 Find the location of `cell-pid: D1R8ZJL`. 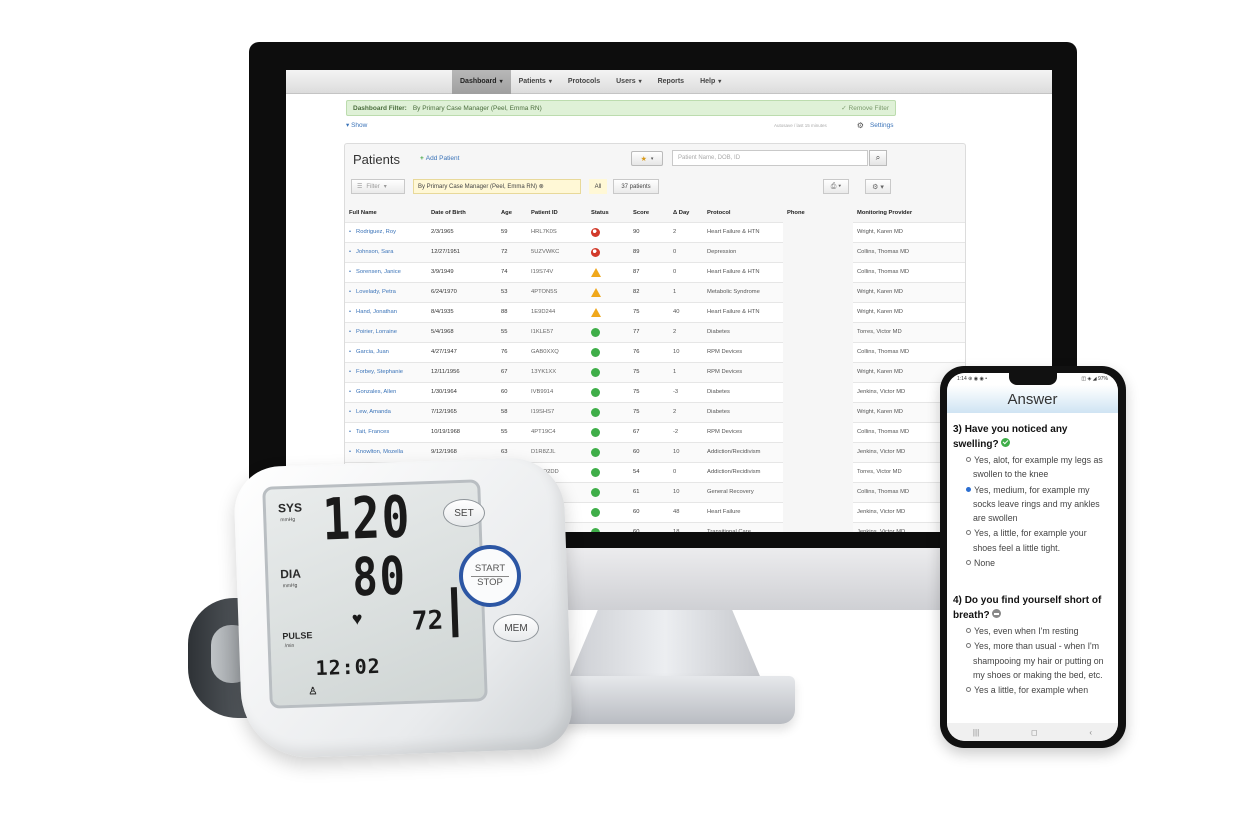

cell-pid: D1R8ZJL is located at coordinates (557, 451).